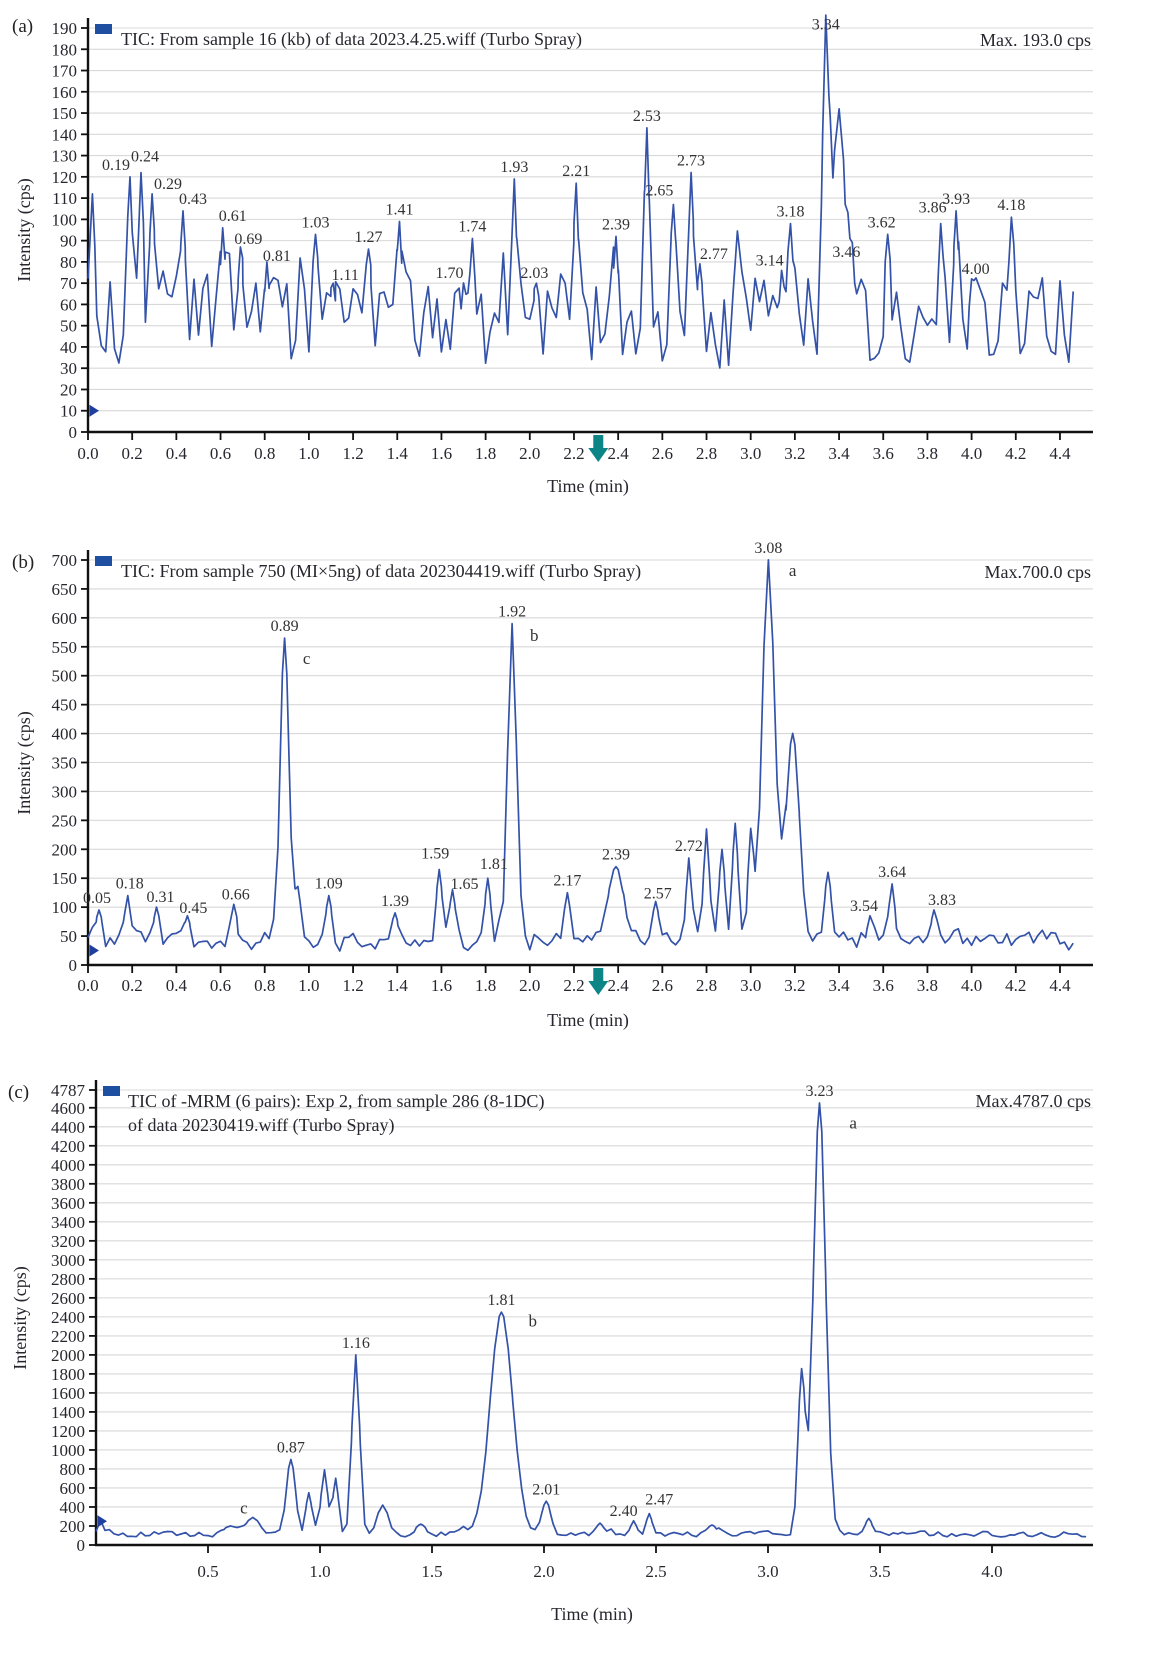 This screenshot has height=1653, width=1160. What do you see at coordinates (768, 548) in the screenshot?
I see `peak-label: 3.08` at bounding box center [768, 548].